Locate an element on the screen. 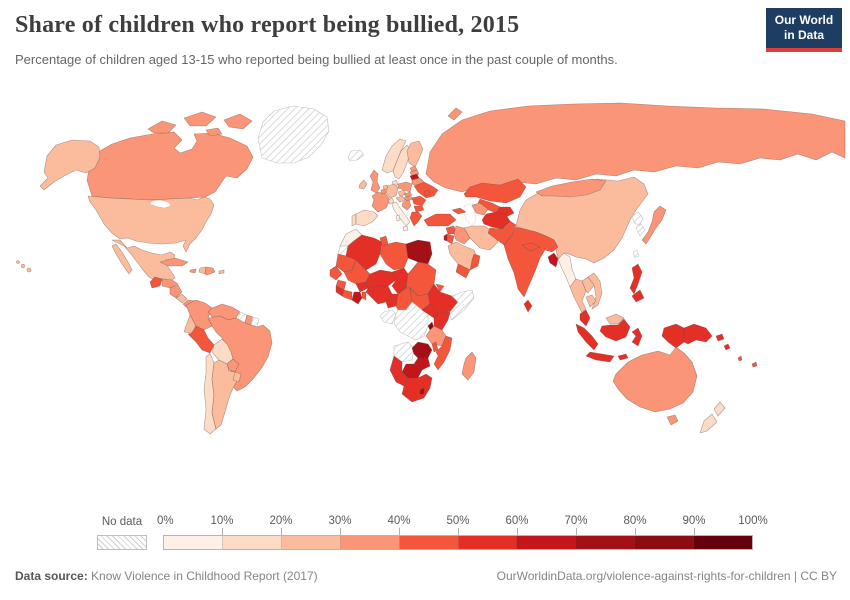  country-ireland is located at coordinates (363, 184).